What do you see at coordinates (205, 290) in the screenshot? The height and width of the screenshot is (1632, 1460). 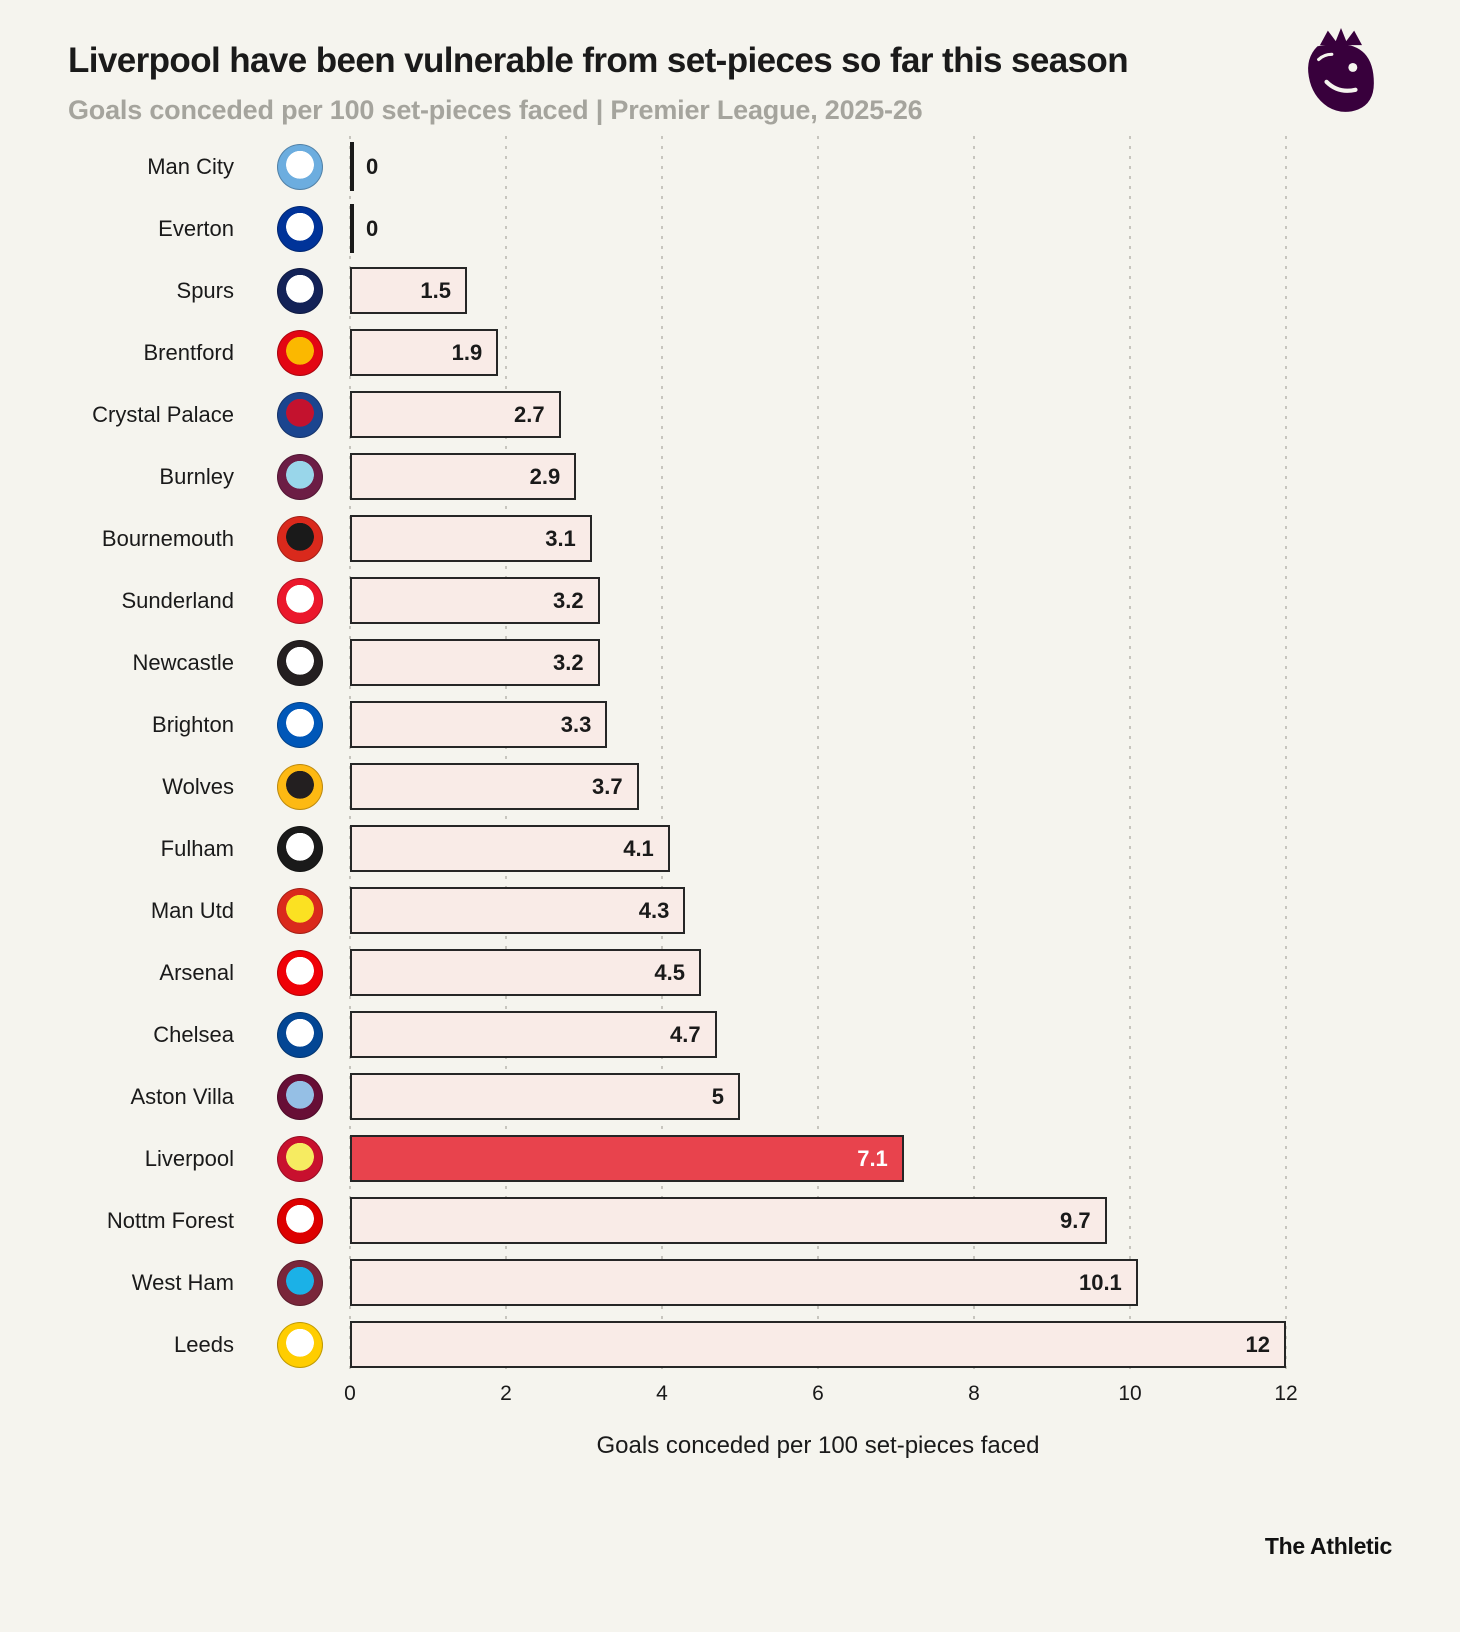 I see `team-label: Spurs` at bounding box center [205, 290].